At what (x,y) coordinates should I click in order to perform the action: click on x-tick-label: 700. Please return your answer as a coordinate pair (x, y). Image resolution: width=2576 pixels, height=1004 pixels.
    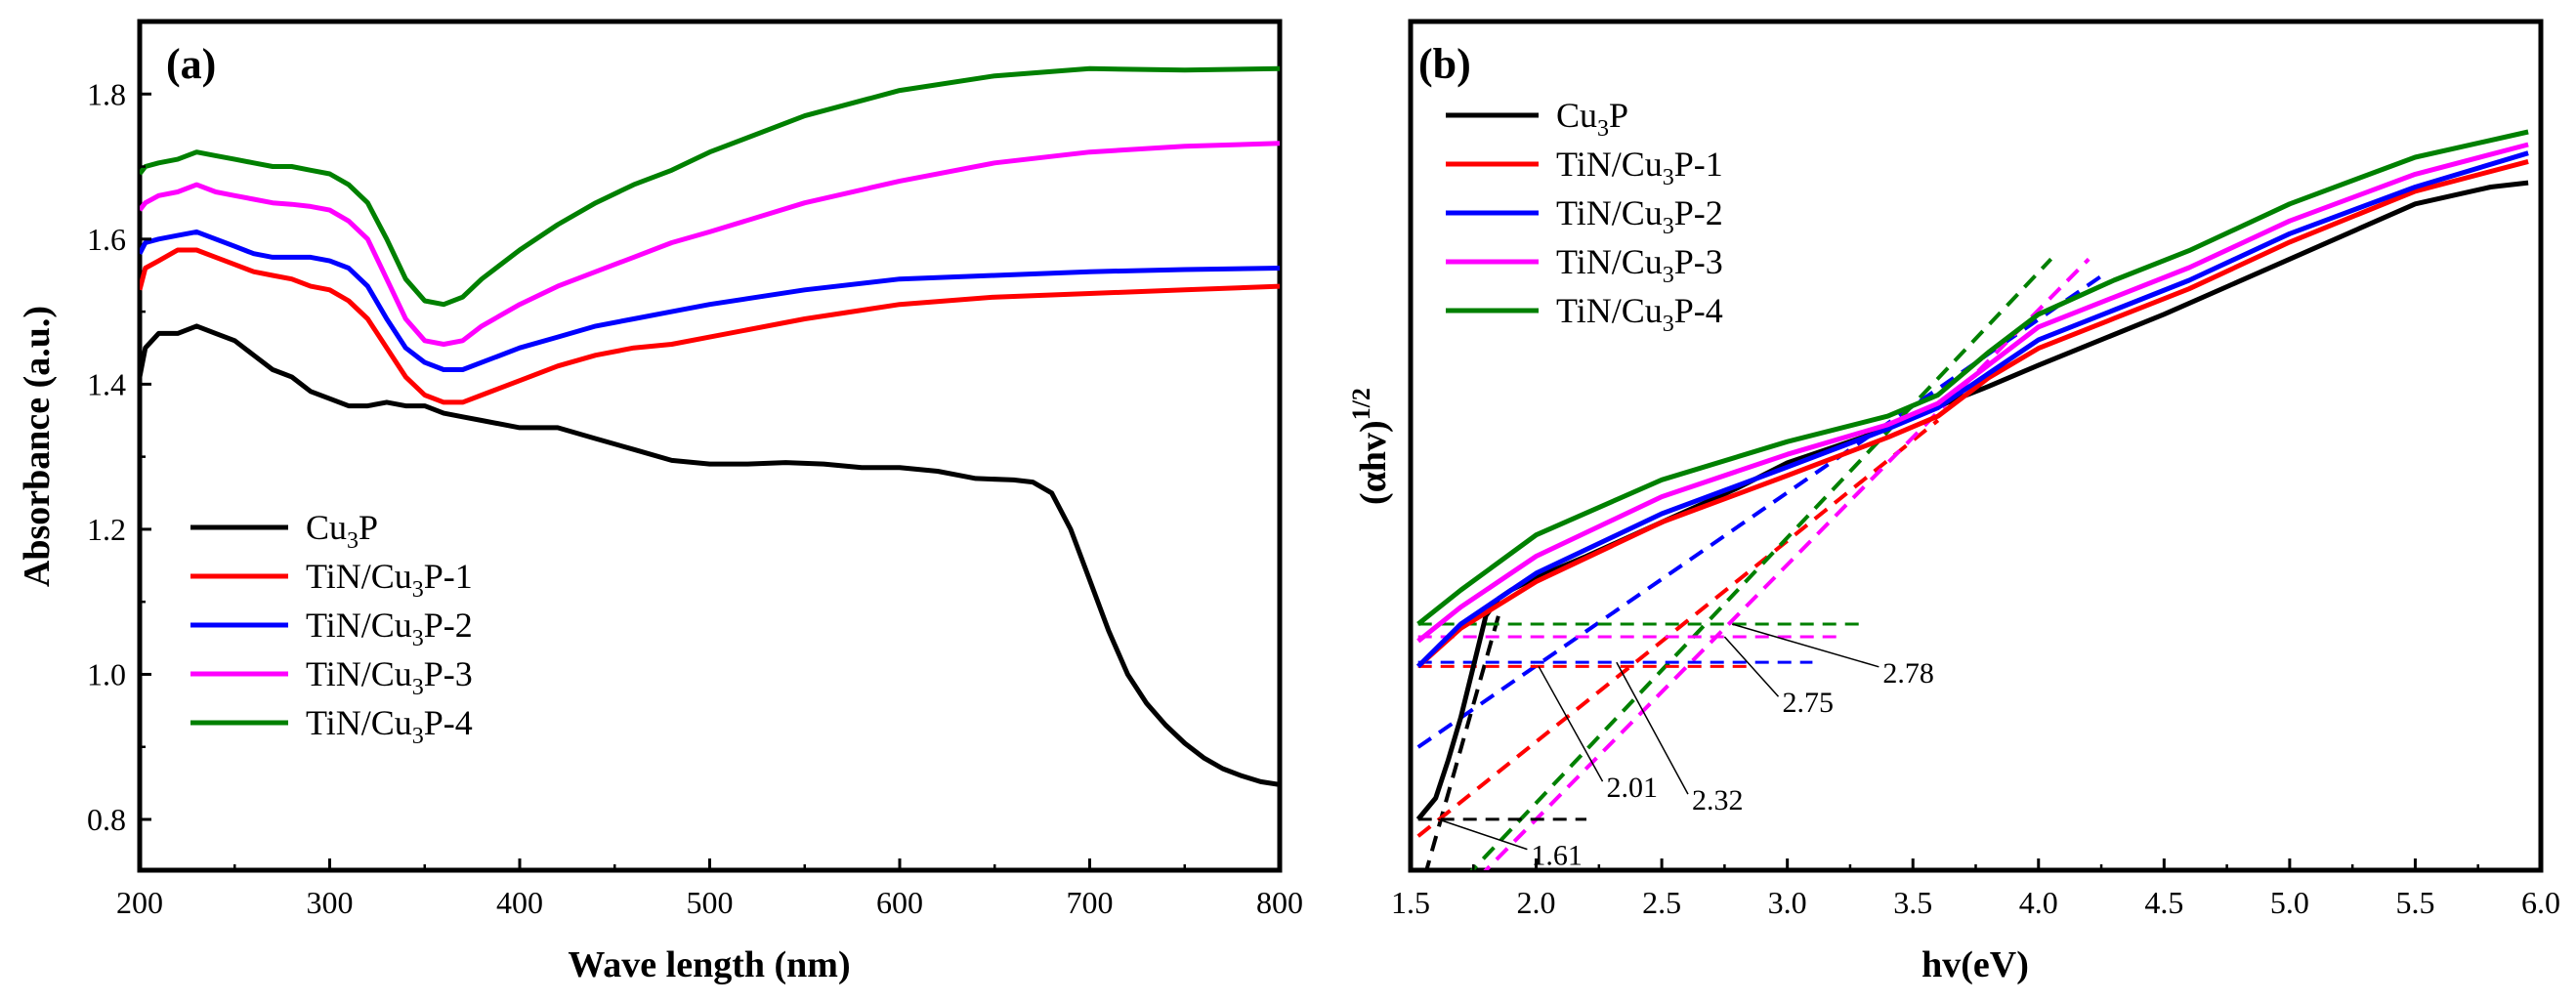
    Looking at the image, I should click on (1090, 902).